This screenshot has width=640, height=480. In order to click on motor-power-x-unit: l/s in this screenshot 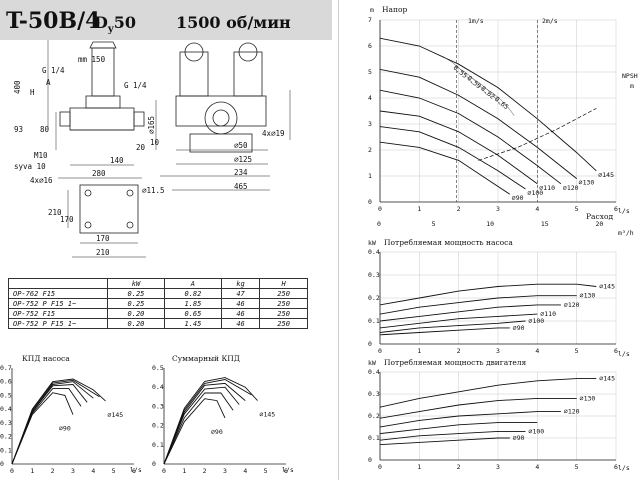, I will do `click(624, 468)`.